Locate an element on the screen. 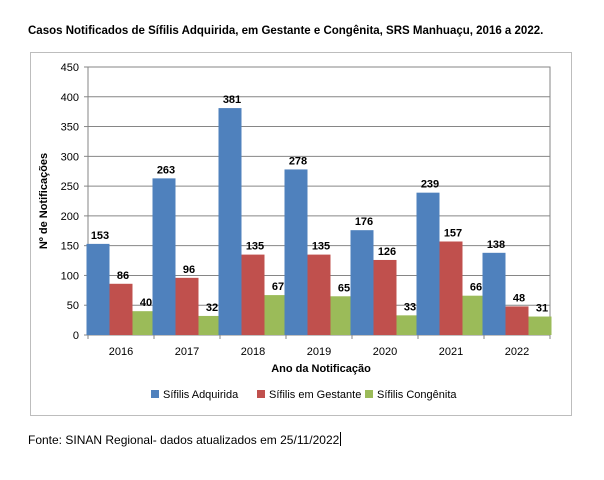  data-label: 239 is located at coordinates (430, 185).